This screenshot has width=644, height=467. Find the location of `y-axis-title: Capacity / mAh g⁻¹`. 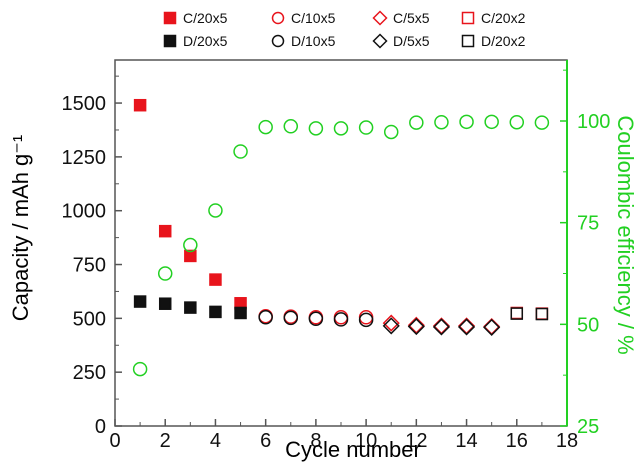

y-axis-title: Capacity / mAh g⁻¹ is located at coordinates (20, 228).